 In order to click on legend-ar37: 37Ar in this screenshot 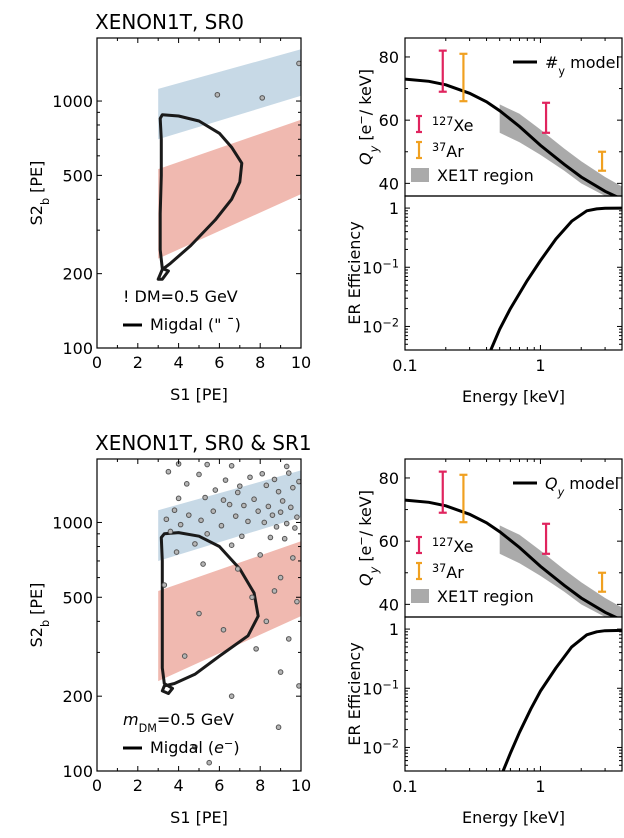, I will do `click(448, 151)`.